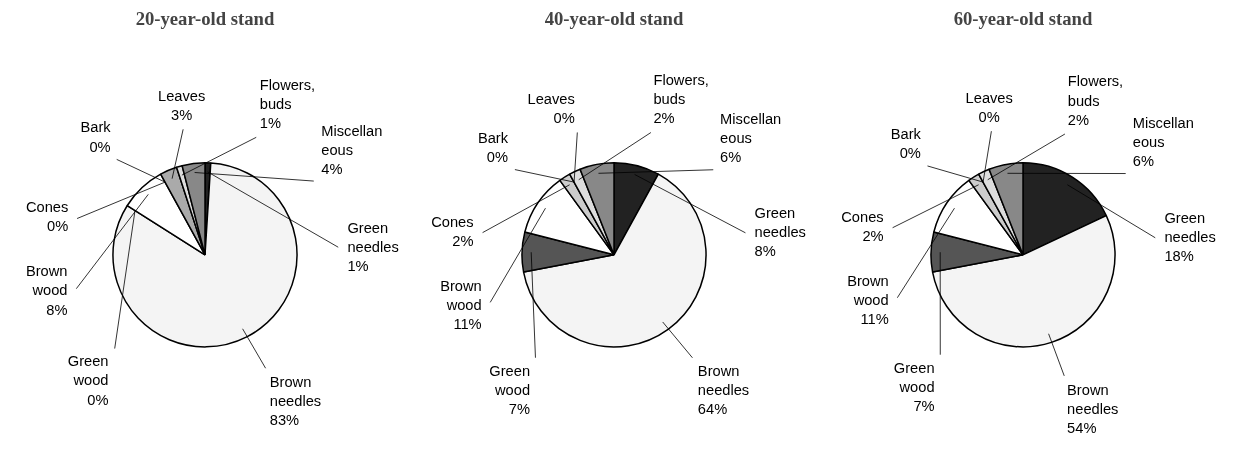 This screenshot has height=461, width=1245. Describe the element at coordinates (1179, 256) in the screenshot. I see `data-label: 18%` at that location.